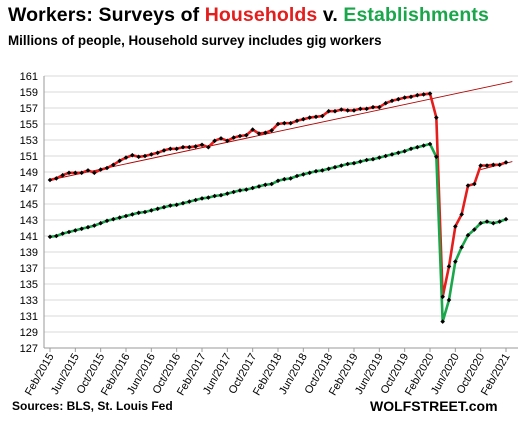 The width and height of the screenshot is (518, 429). I want to click on y-tick-label: 133, so click(29, 301).